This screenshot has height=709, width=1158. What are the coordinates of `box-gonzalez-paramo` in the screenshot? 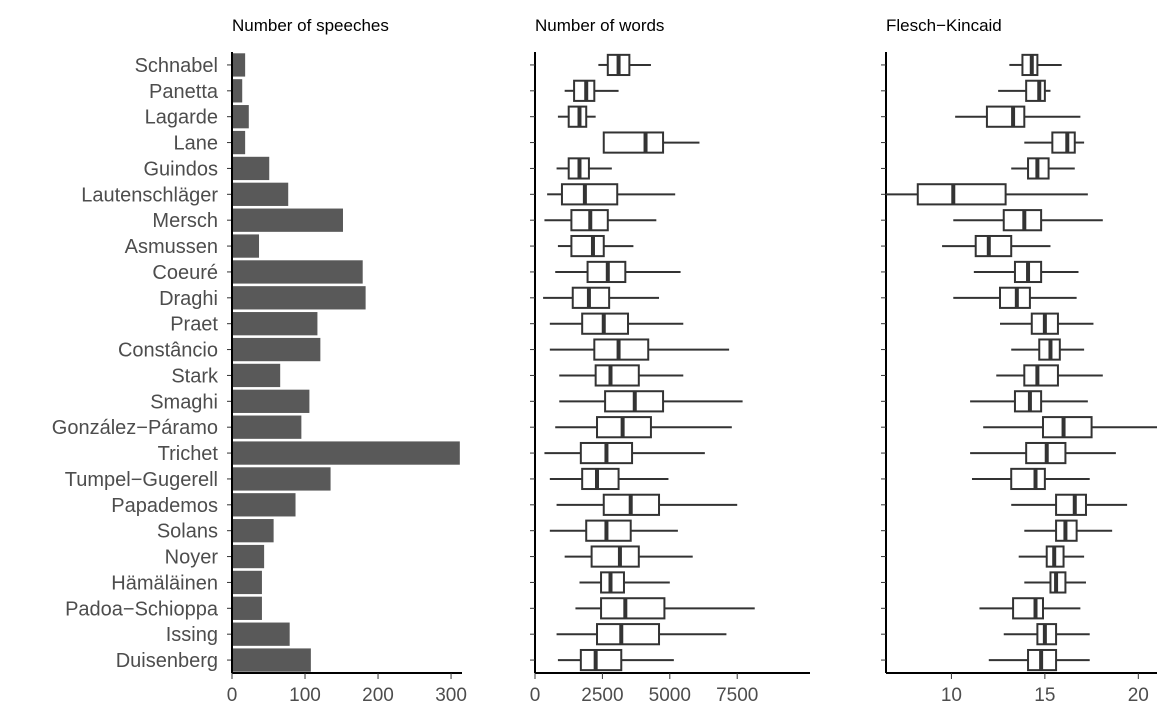 It's located at (1067, 427).